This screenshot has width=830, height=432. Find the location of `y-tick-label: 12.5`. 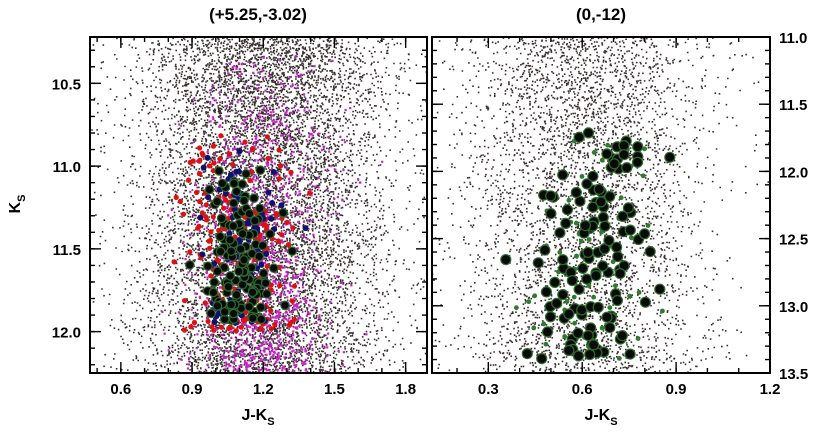

y-tick-label: 12.5 is located at coordinates (793, 240).